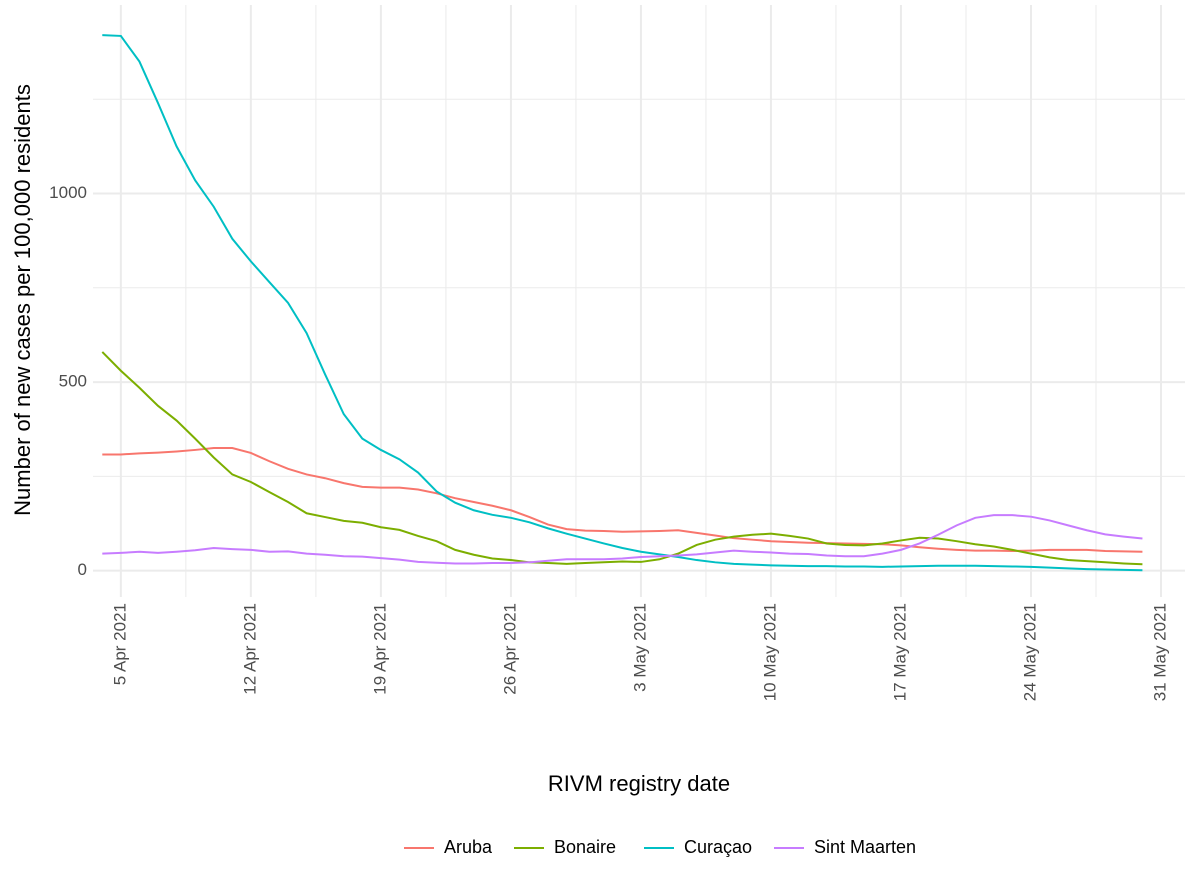  I want to click on legend-label: Bonaire, so click(585, 847).